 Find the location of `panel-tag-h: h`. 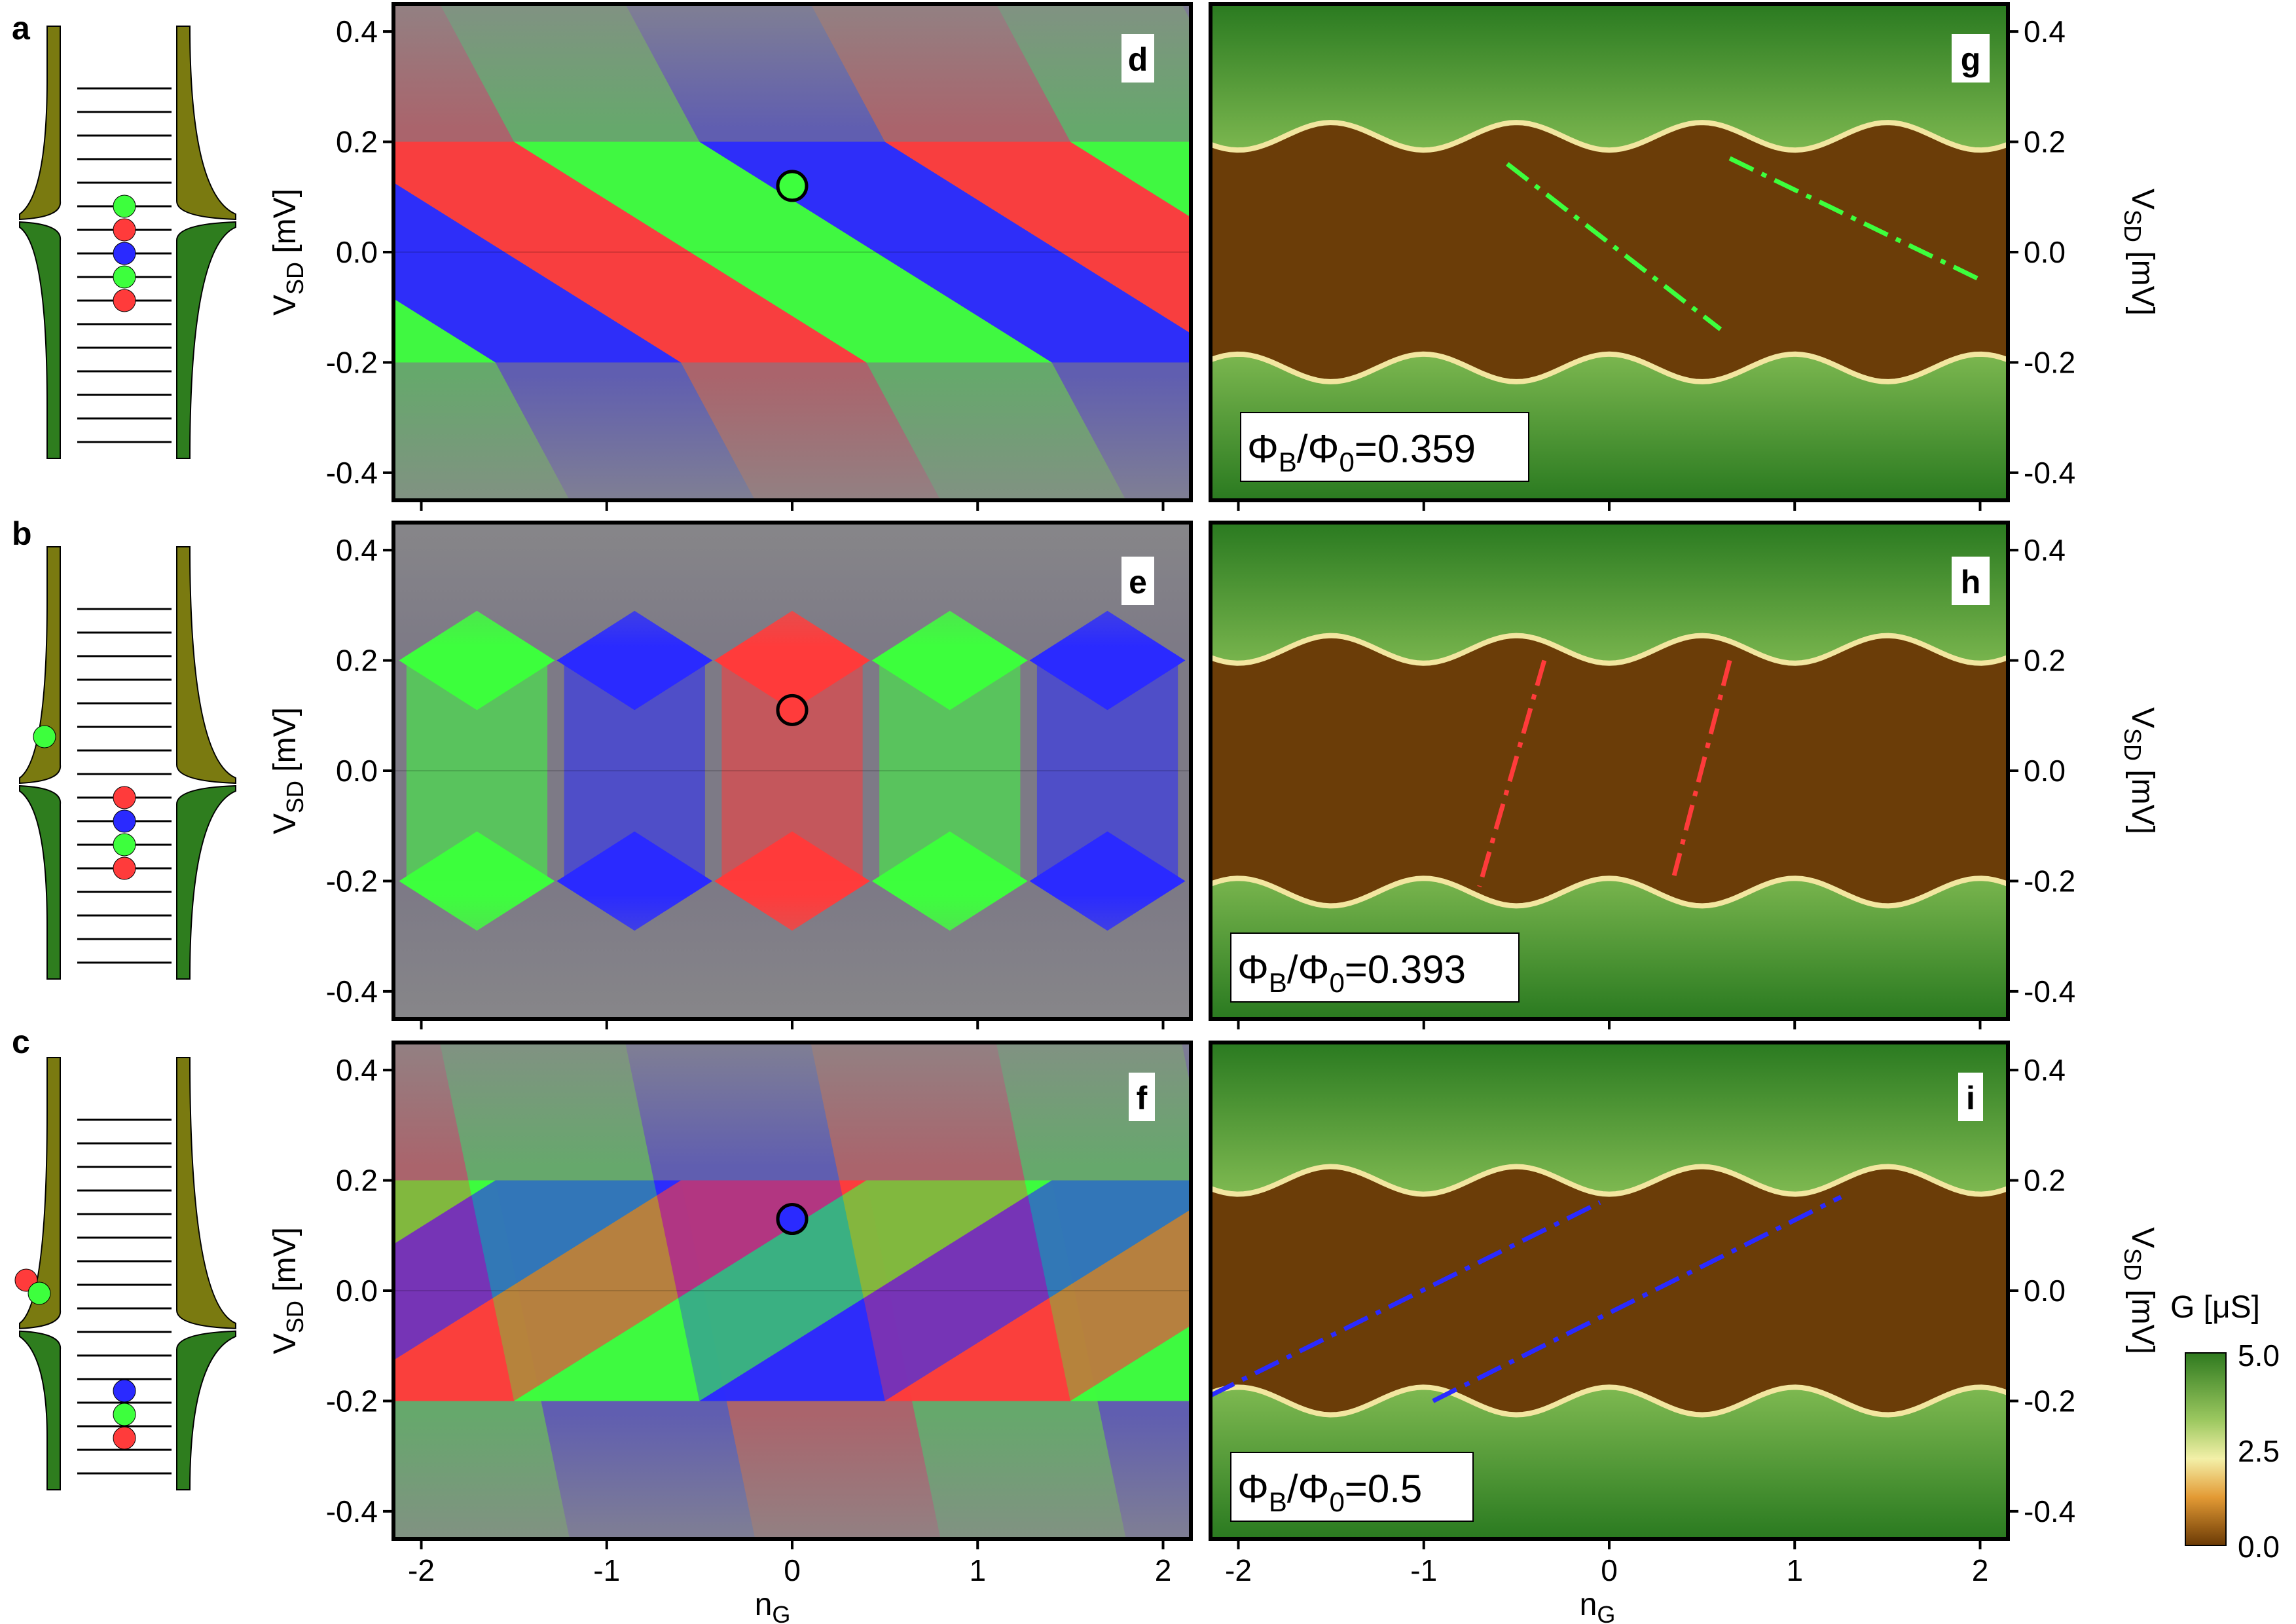

panel-tag-h: h is located at coordinates (1971, 581).